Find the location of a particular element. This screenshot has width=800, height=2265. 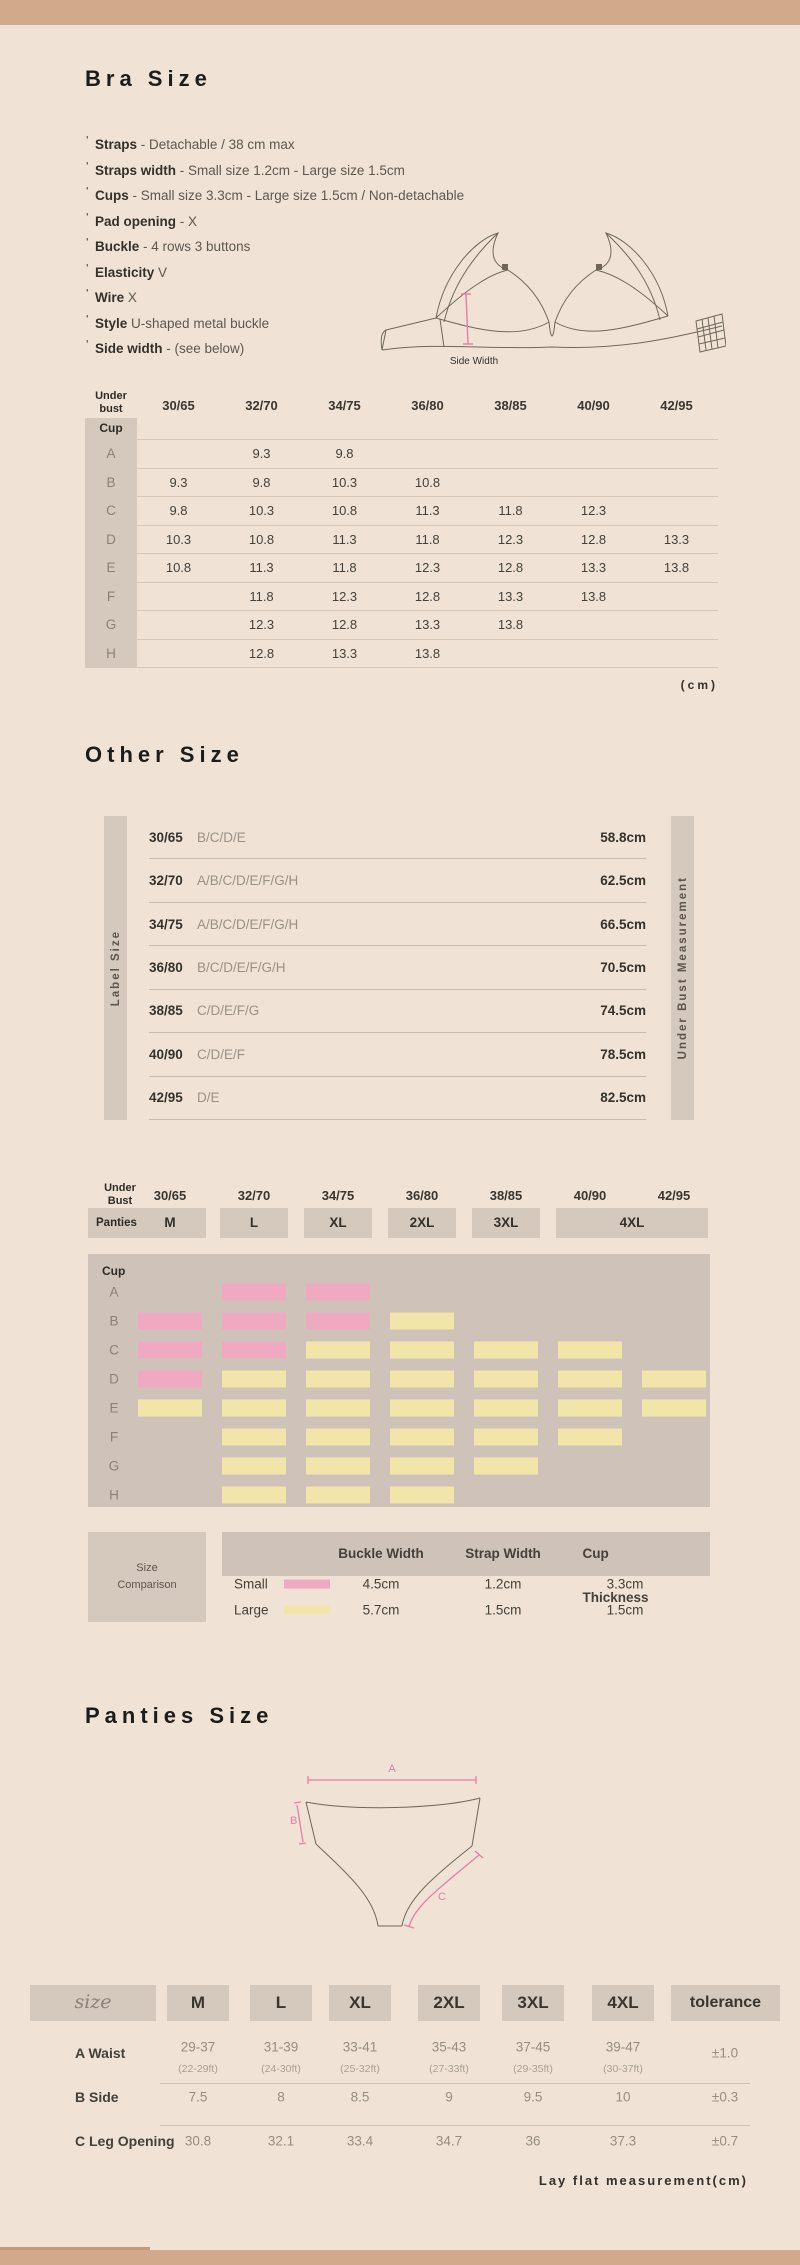

feature-label: Wire is located at coordinates (110, 297).